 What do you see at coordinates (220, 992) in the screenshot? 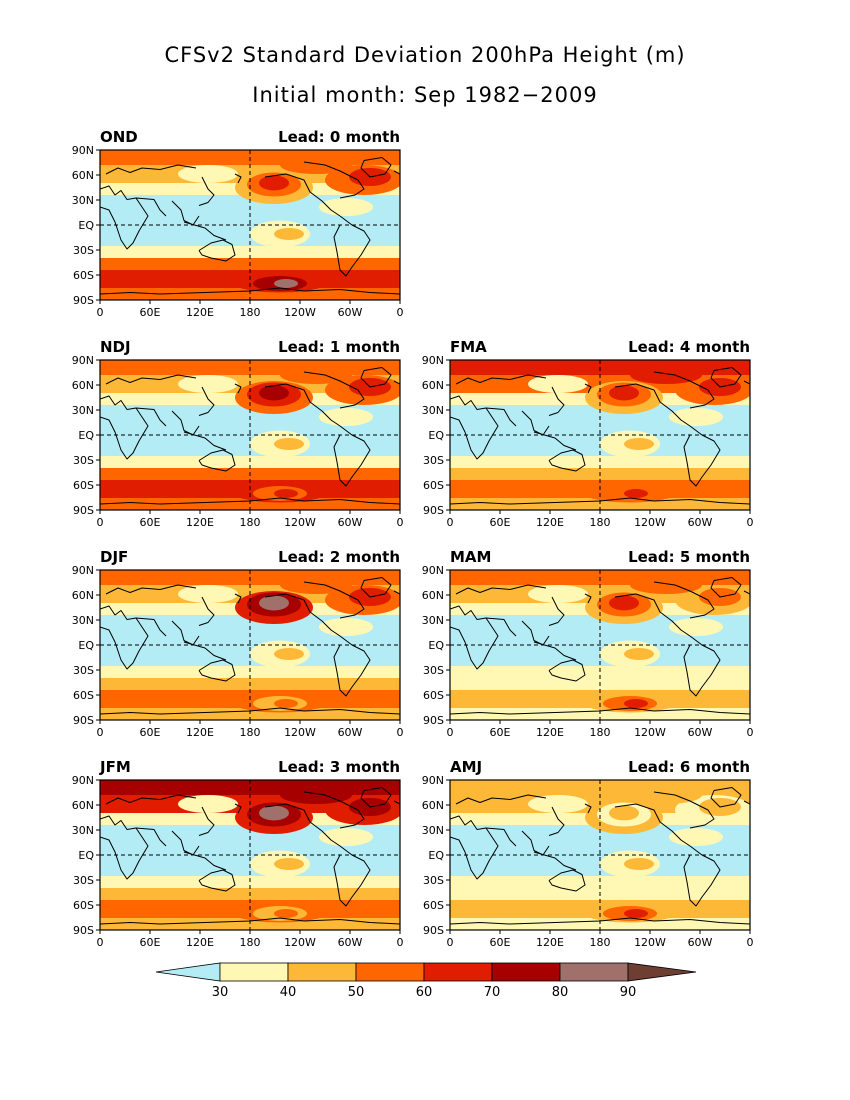
I see `colorbar-level-label: 30` at bounding box center [220, 992].